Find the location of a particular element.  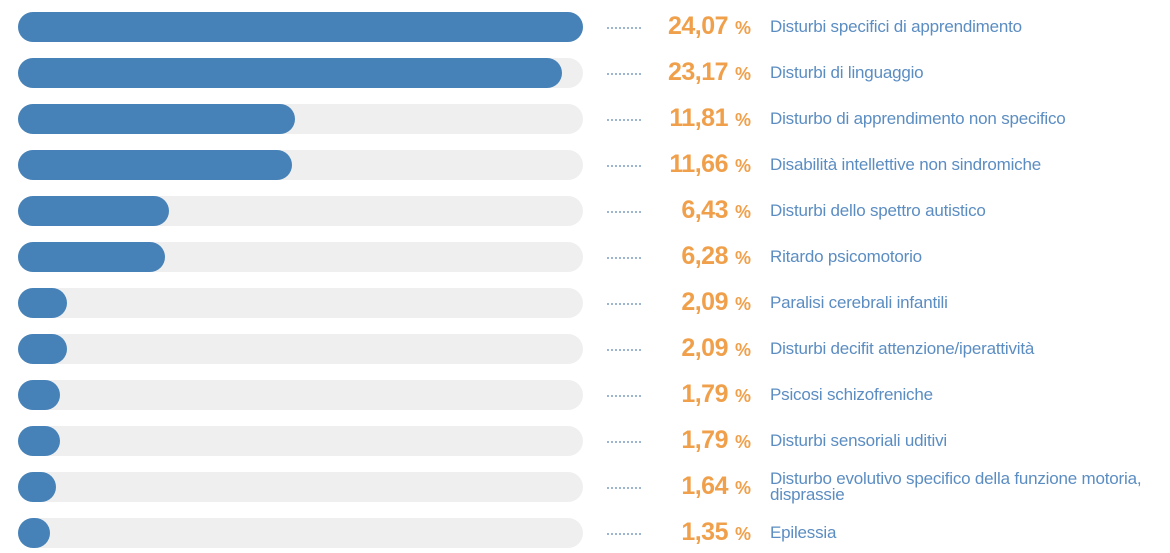

category-label: Disturbi specifici di apprendimento is located at coordinates (896, 26).